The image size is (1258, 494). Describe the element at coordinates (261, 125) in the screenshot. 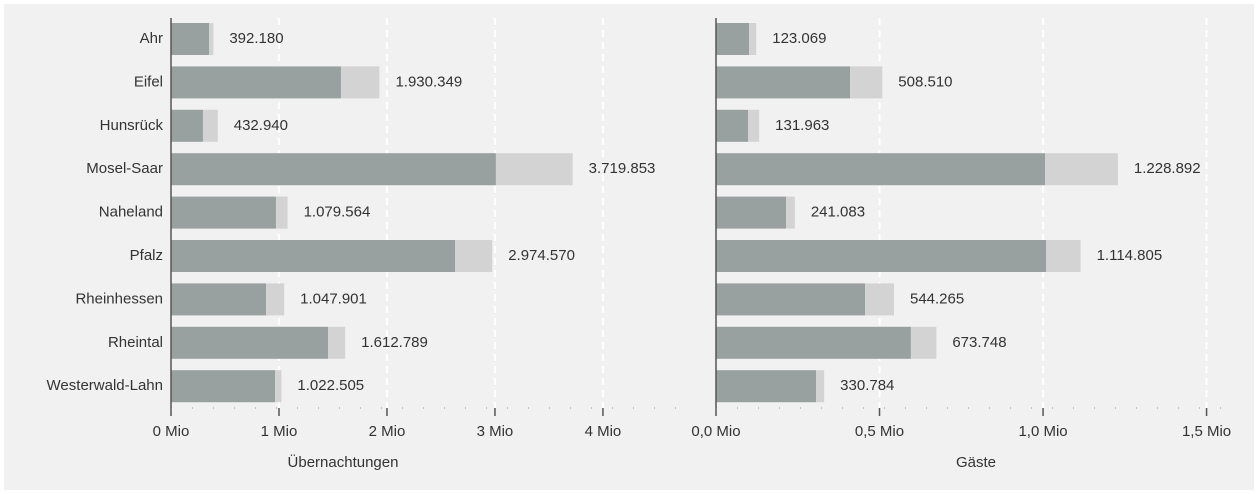

I see `total-label: 432.940` at that location.